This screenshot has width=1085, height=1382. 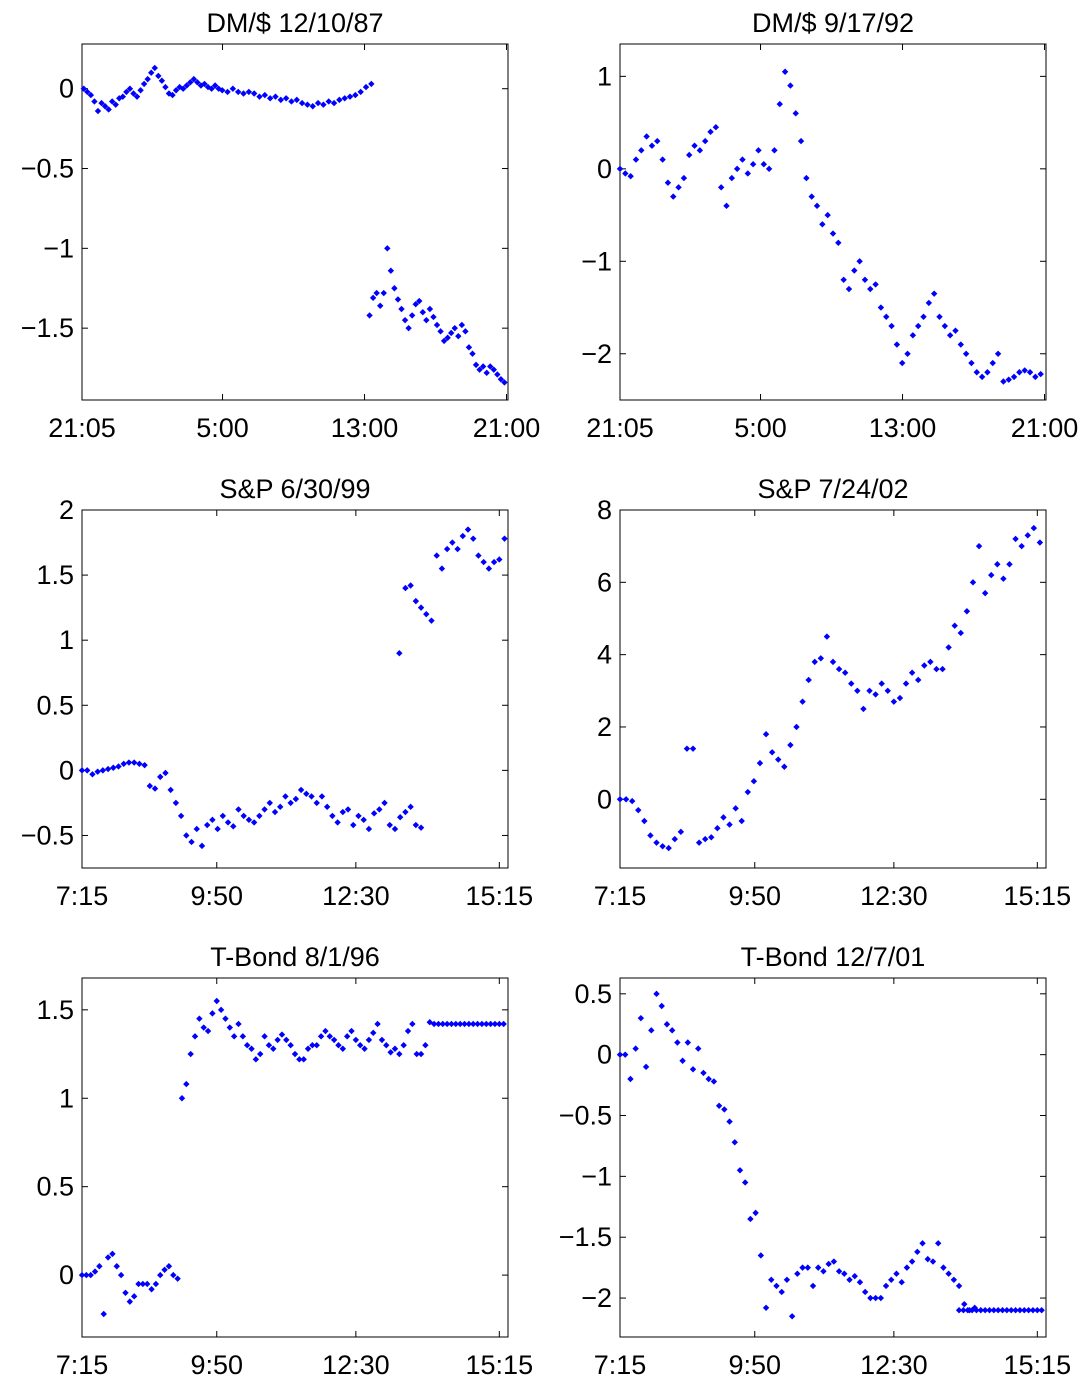 I want to click on y-tick-label: 0, so click(x=604, y=1055).